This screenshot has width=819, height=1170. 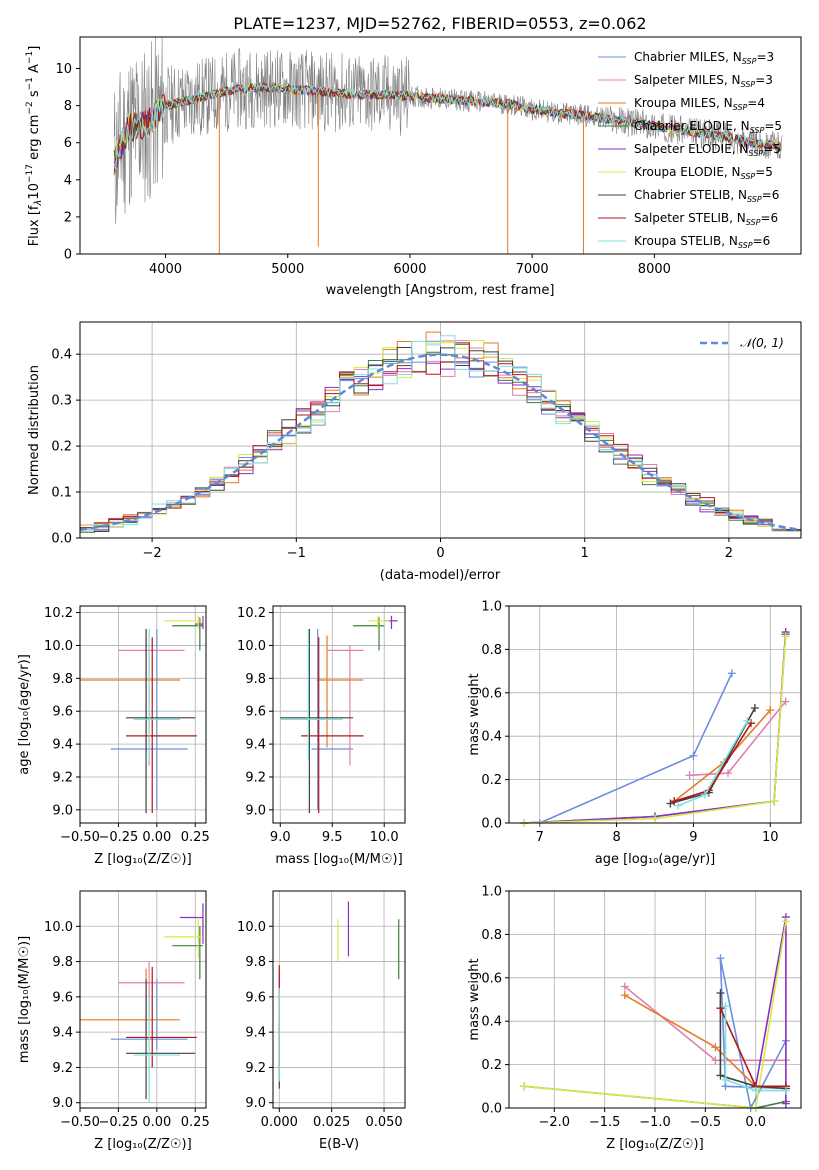 I want to click on y-tick-label: 9.6, so click(x=255, y=997).